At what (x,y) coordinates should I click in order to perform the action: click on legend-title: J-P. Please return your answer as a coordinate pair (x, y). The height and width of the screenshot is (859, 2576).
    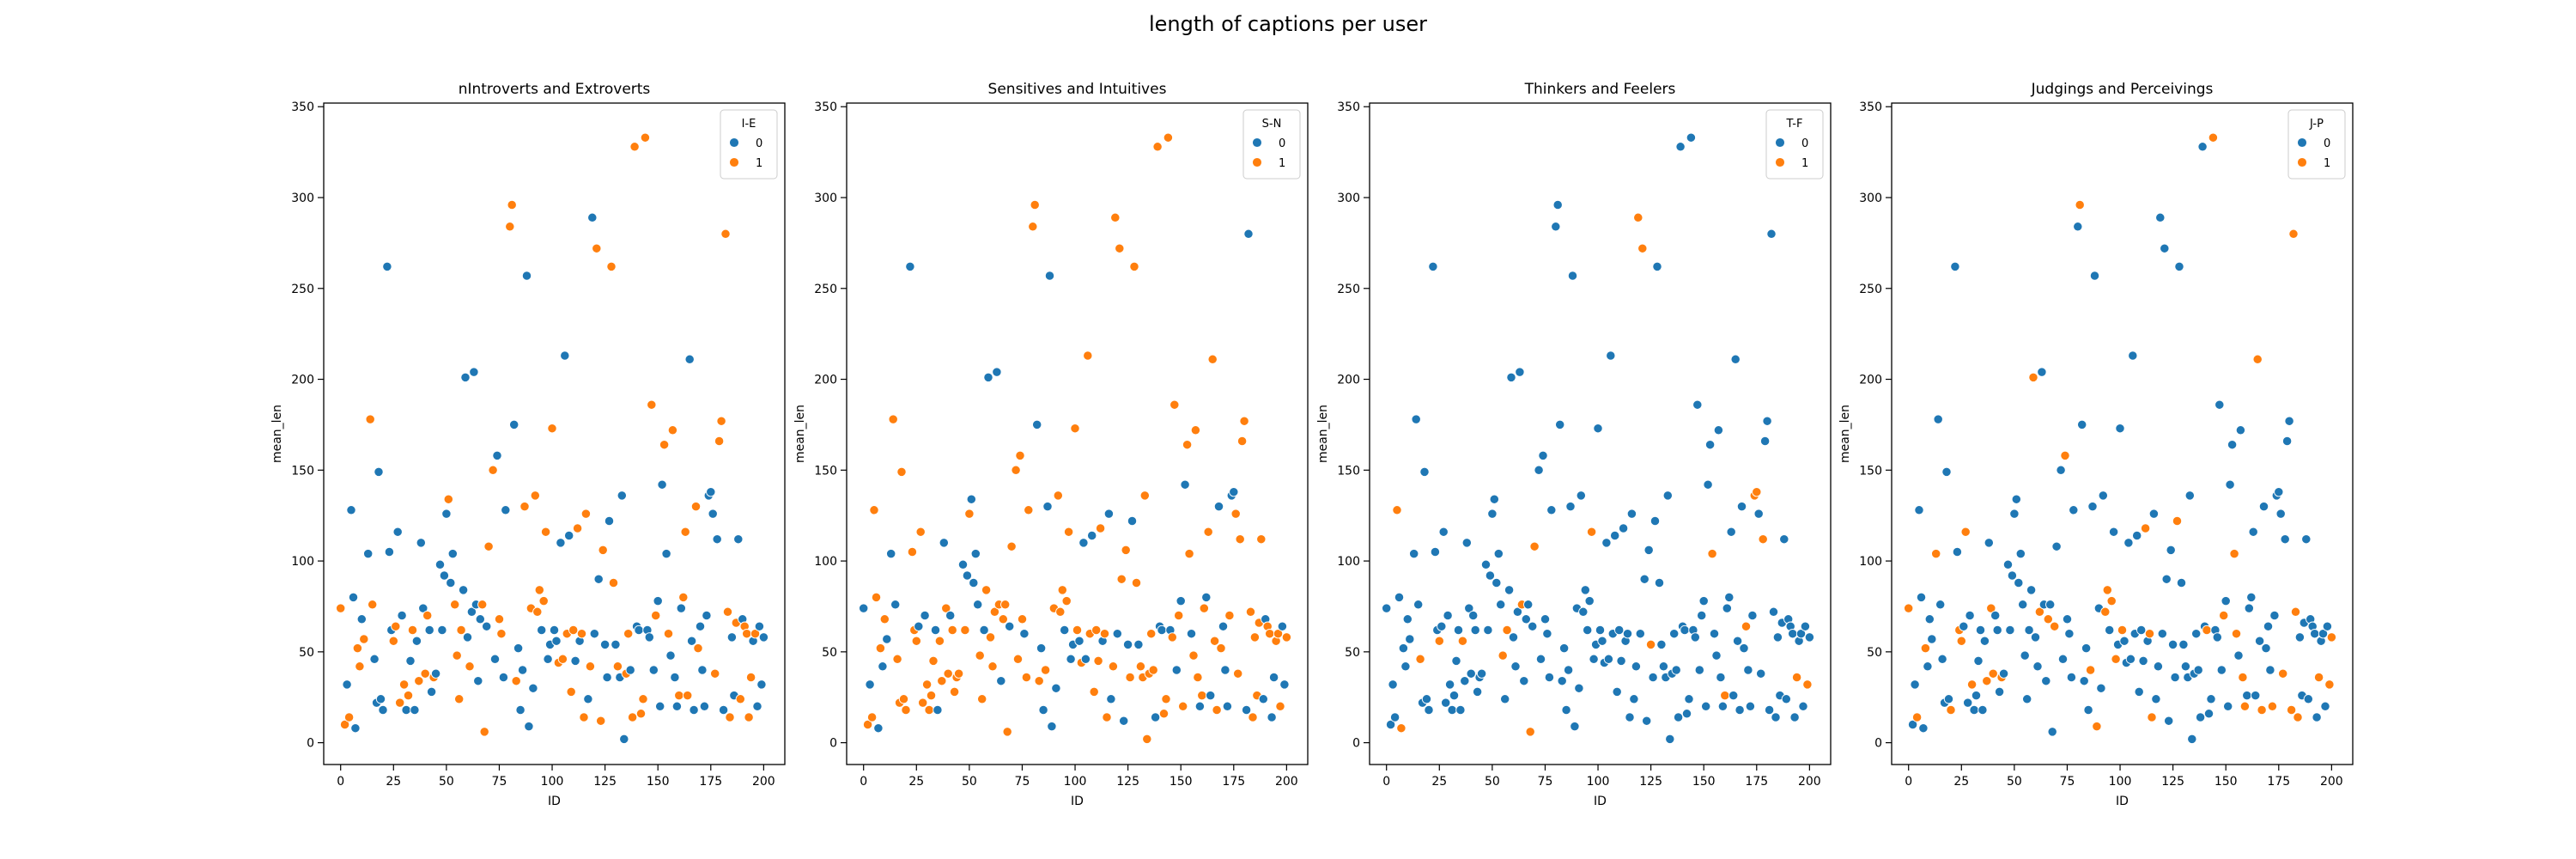
    Looking at the image, I should click on (2317, 124).